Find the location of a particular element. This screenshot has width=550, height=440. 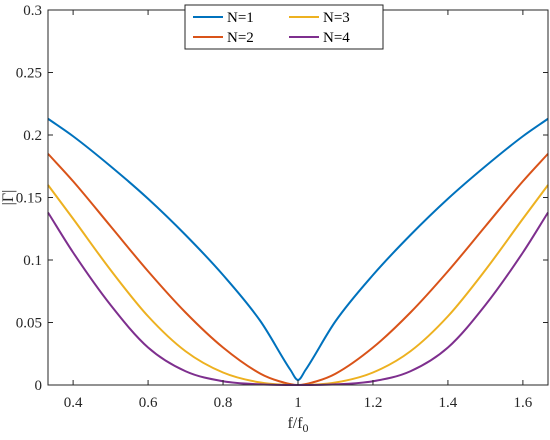

x-tick-label: 0.4 is located at coordinates (73, 403).